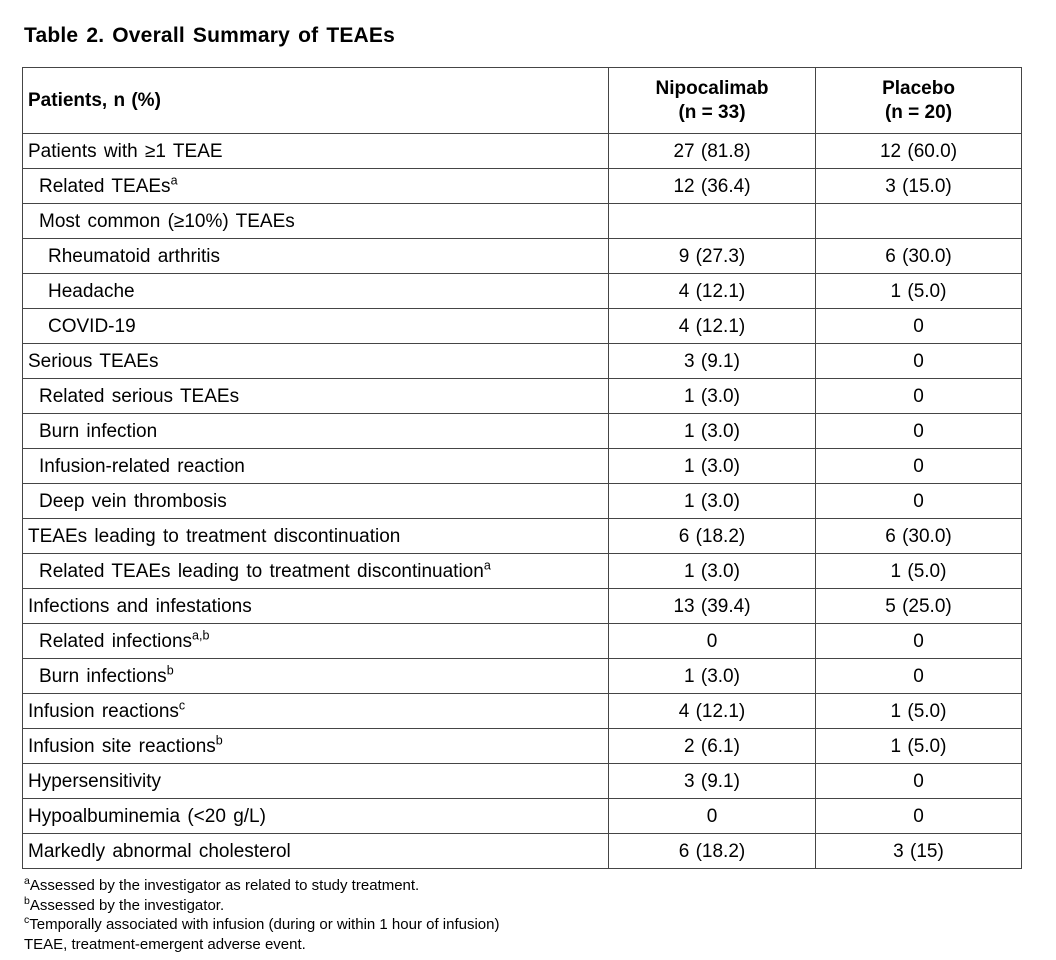 This screenshot has height=960, width=1056. I want to click on row-label-text: Deep vein thrombosis, so click(133, 501).